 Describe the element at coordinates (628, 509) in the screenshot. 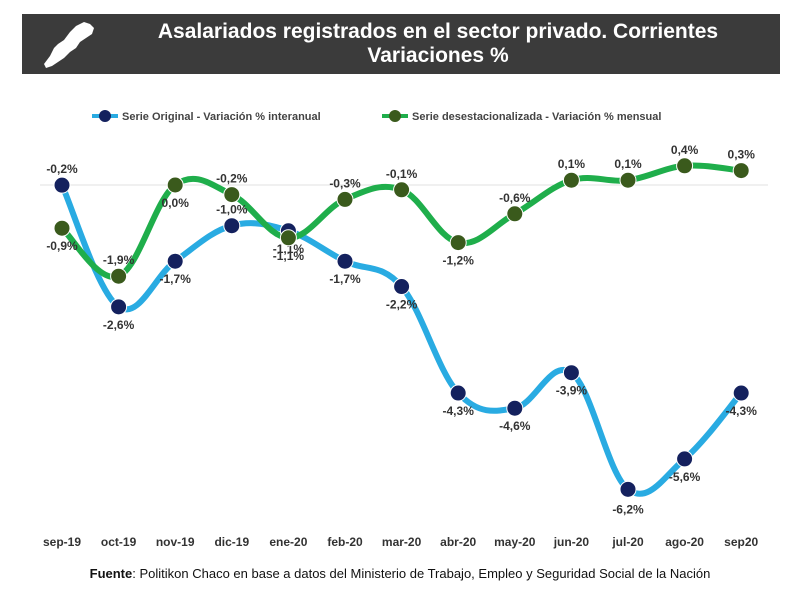

I see `series-original-data-label: -6,2%` at that location.